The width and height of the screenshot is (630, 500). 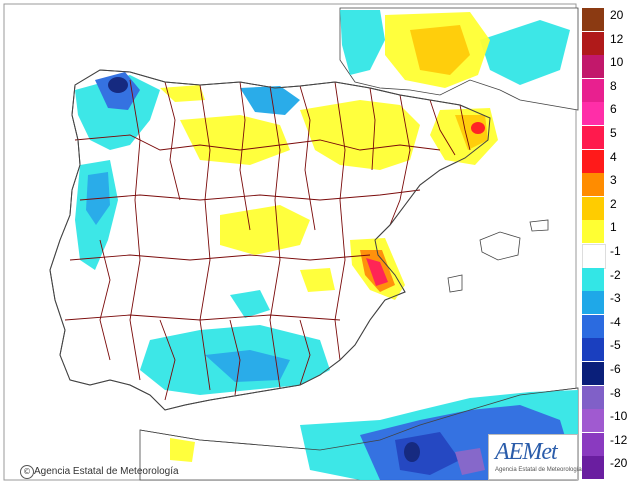 I want to click on legend-label: 12, so click(x=617, y=38).